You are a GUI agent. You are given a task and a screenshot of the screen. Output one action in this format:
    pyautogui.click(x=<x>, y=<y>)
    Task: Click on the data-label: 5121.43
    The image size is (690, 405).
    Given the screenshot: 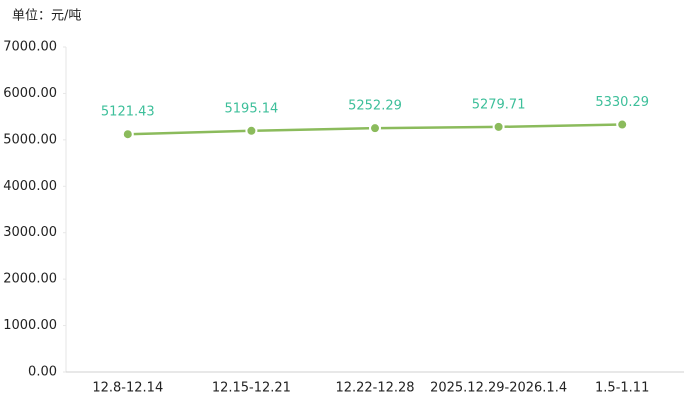 What is the action you would take?
    pyautogui.click(x=128, y=112)
    